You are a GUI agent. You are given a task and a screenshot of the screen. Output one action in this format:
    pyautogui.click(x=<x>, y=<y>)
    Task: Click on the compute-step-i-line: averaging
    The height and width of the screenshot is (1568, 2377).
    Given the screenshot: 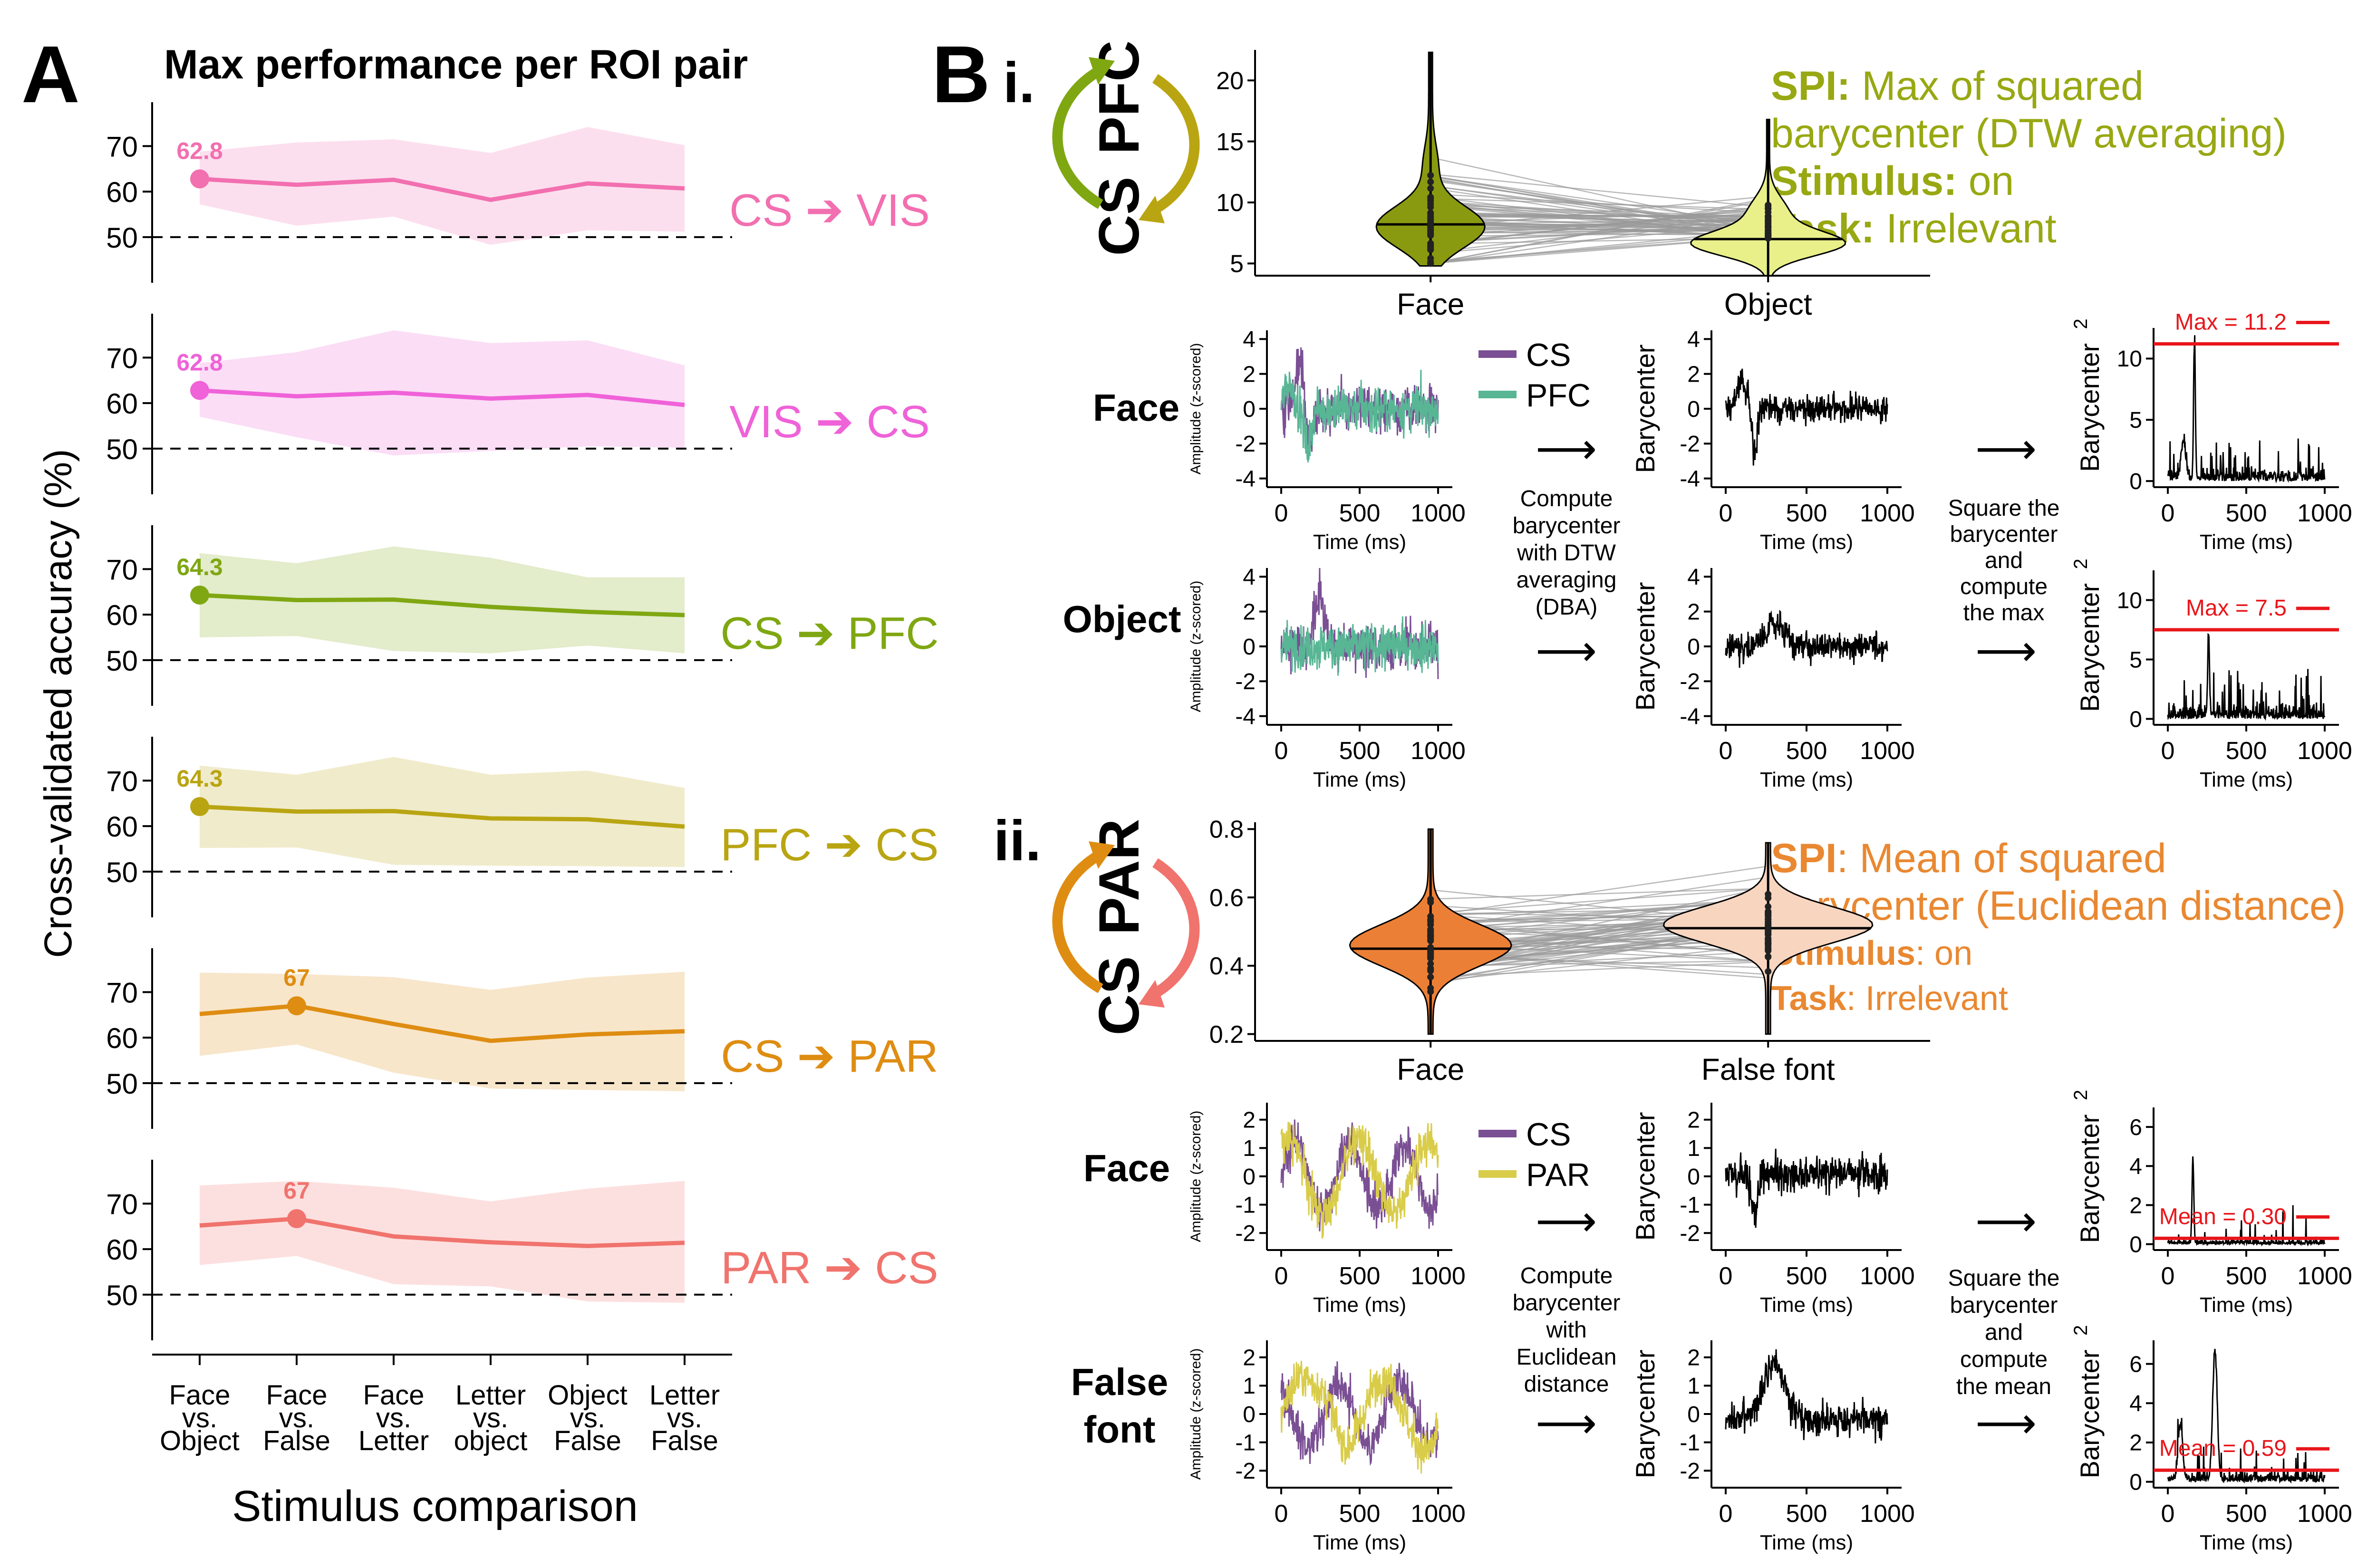 What is the action you would take?
    pyautogui.click(x=1567, y=580)
    